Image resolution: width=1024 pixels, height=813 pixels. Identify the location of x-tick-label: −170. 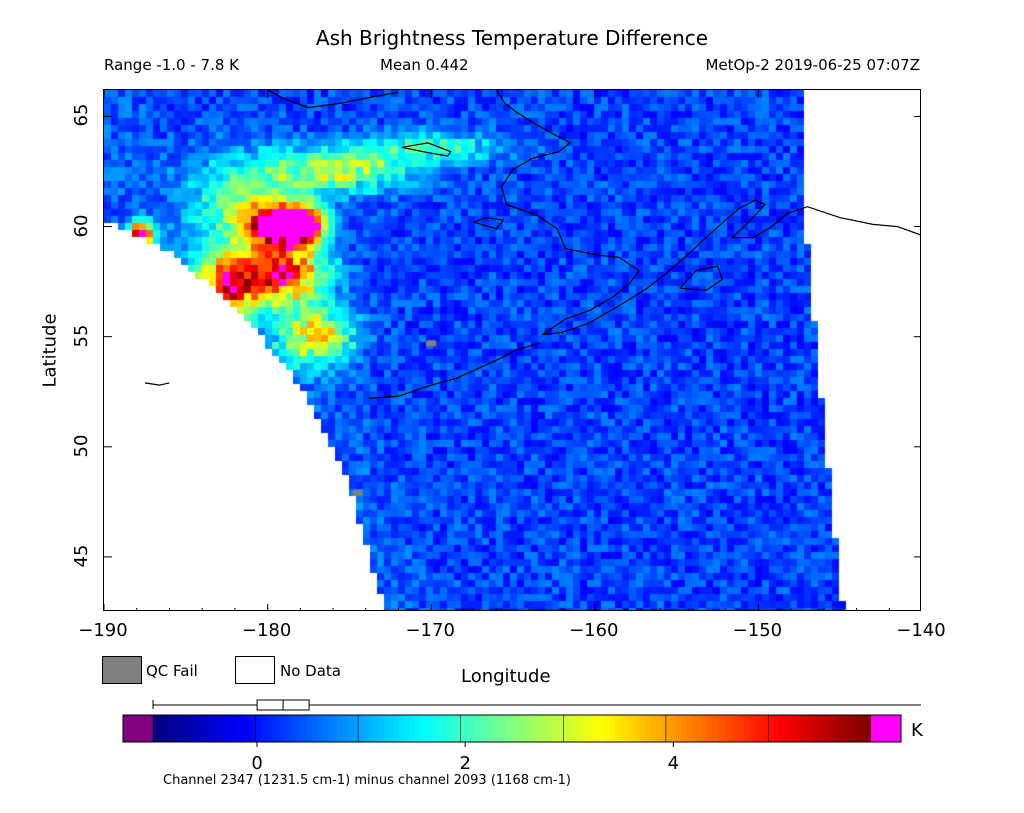
(430, 630).